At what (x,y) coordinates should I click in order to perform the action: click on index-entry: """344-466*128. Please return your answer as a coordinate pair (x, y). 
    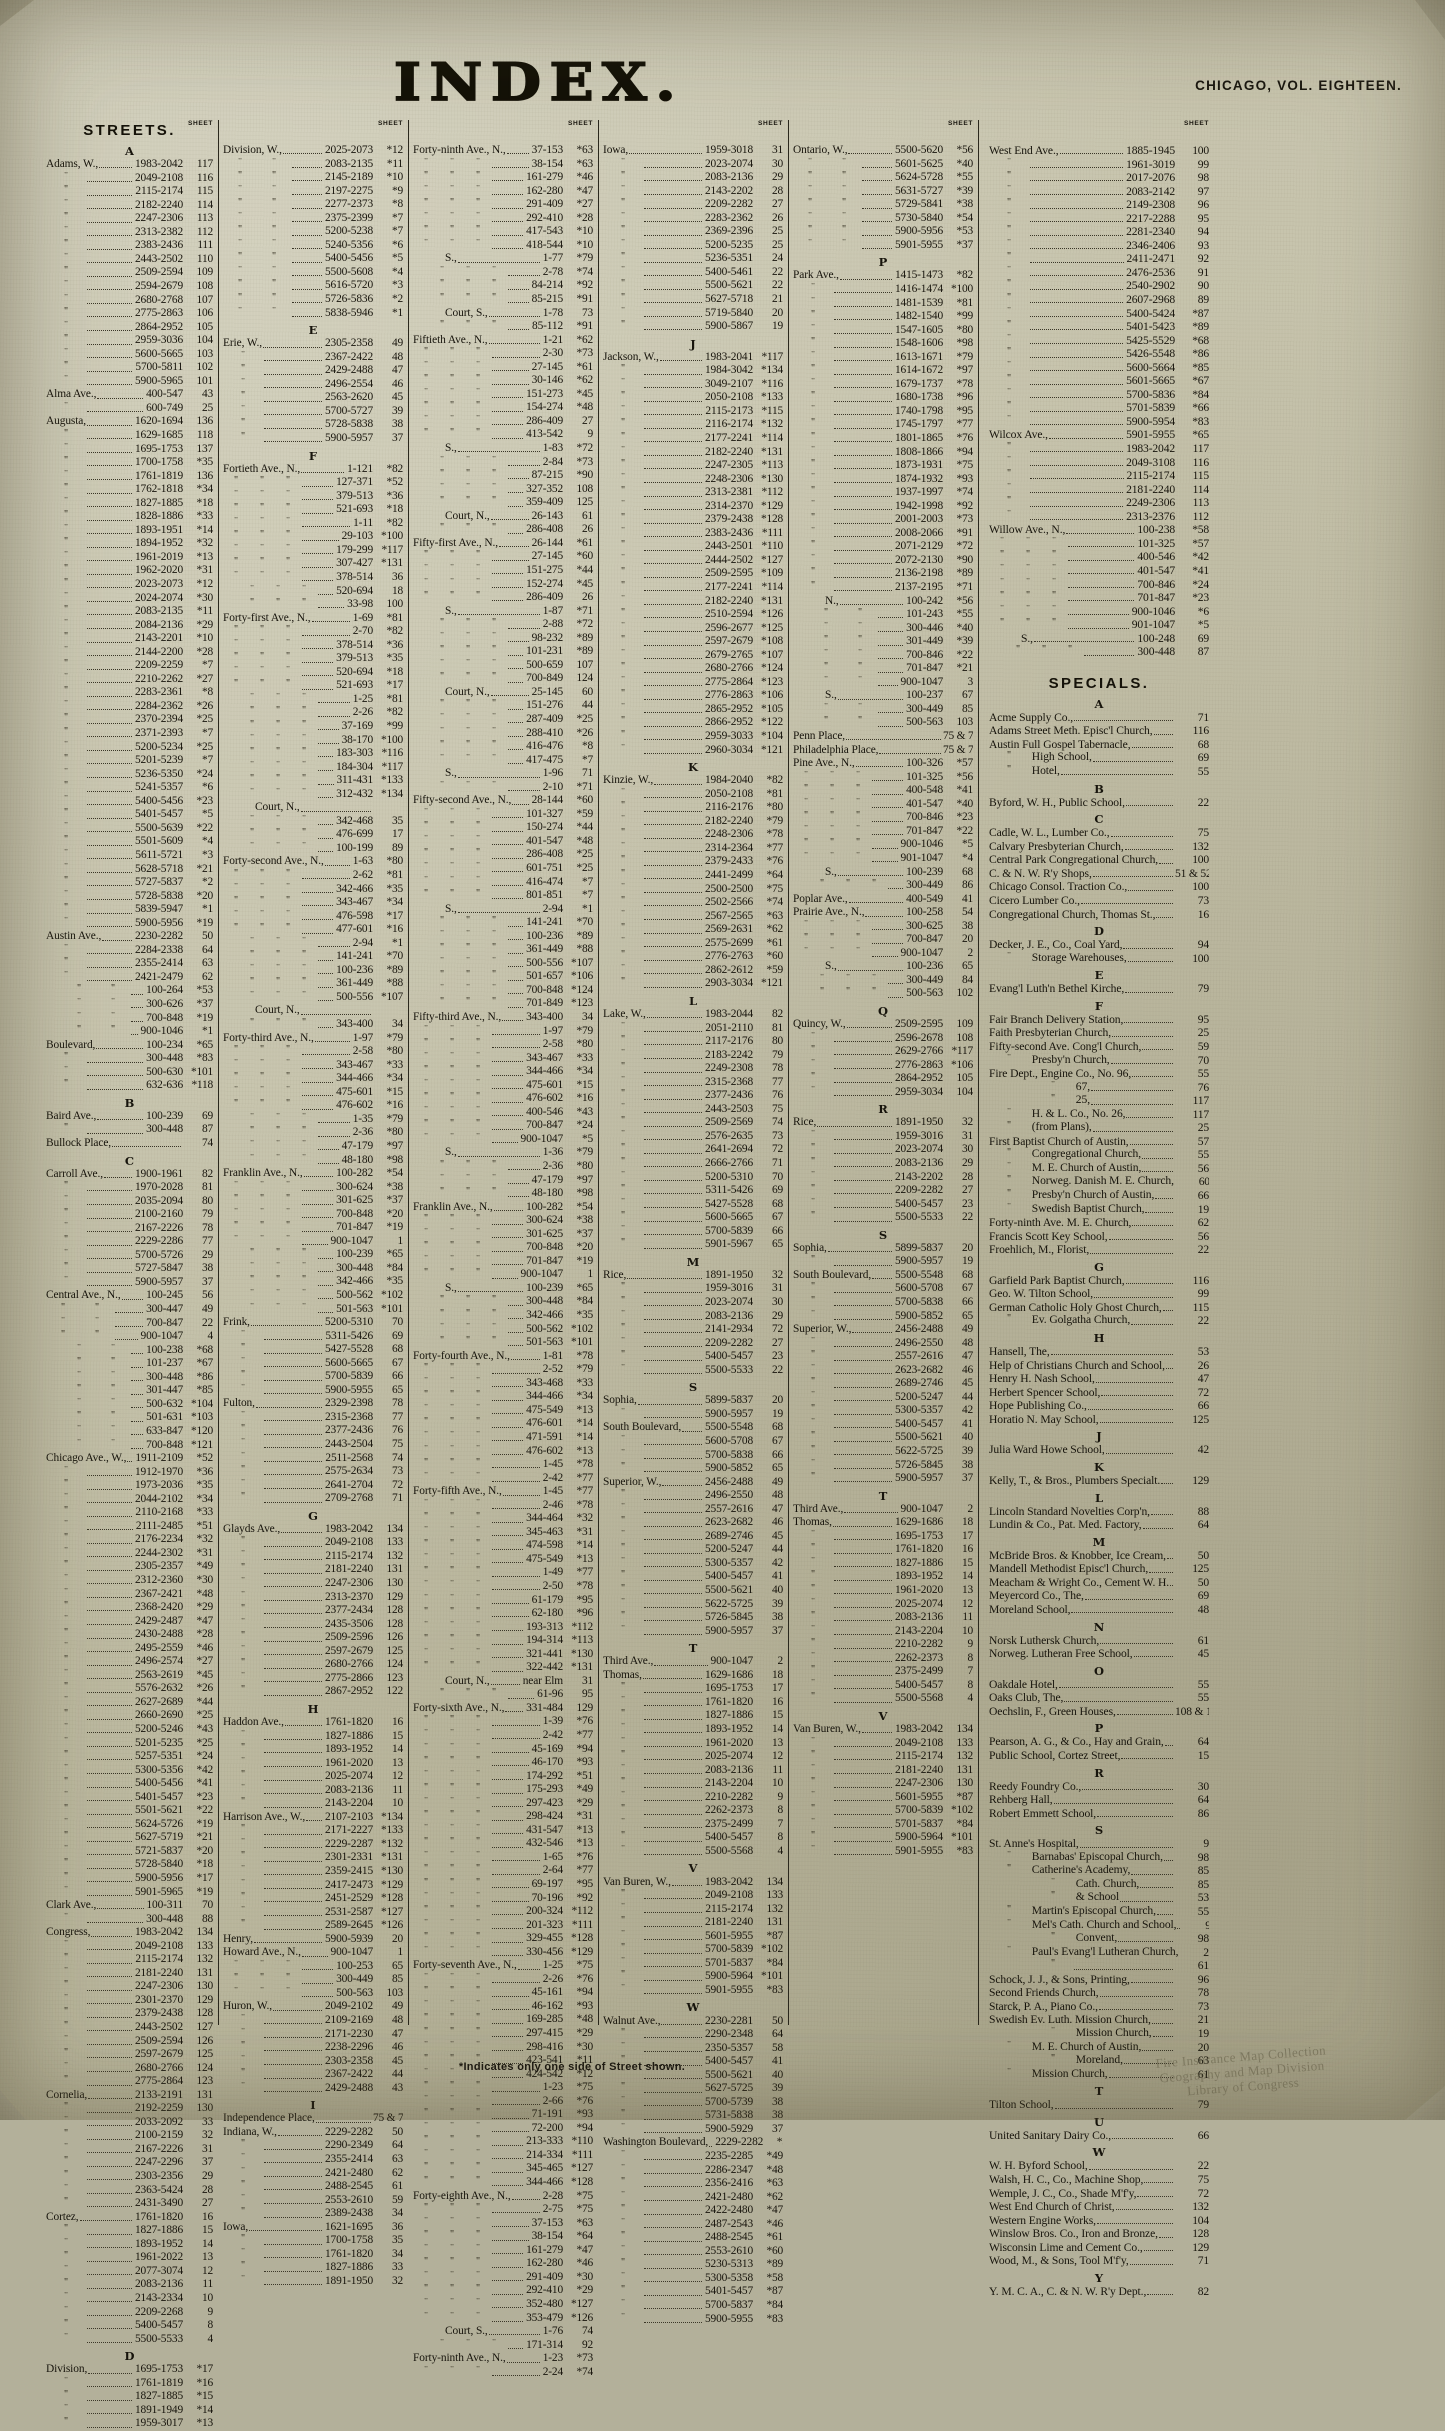
    Looking at the image, I should click on (503, 2183).